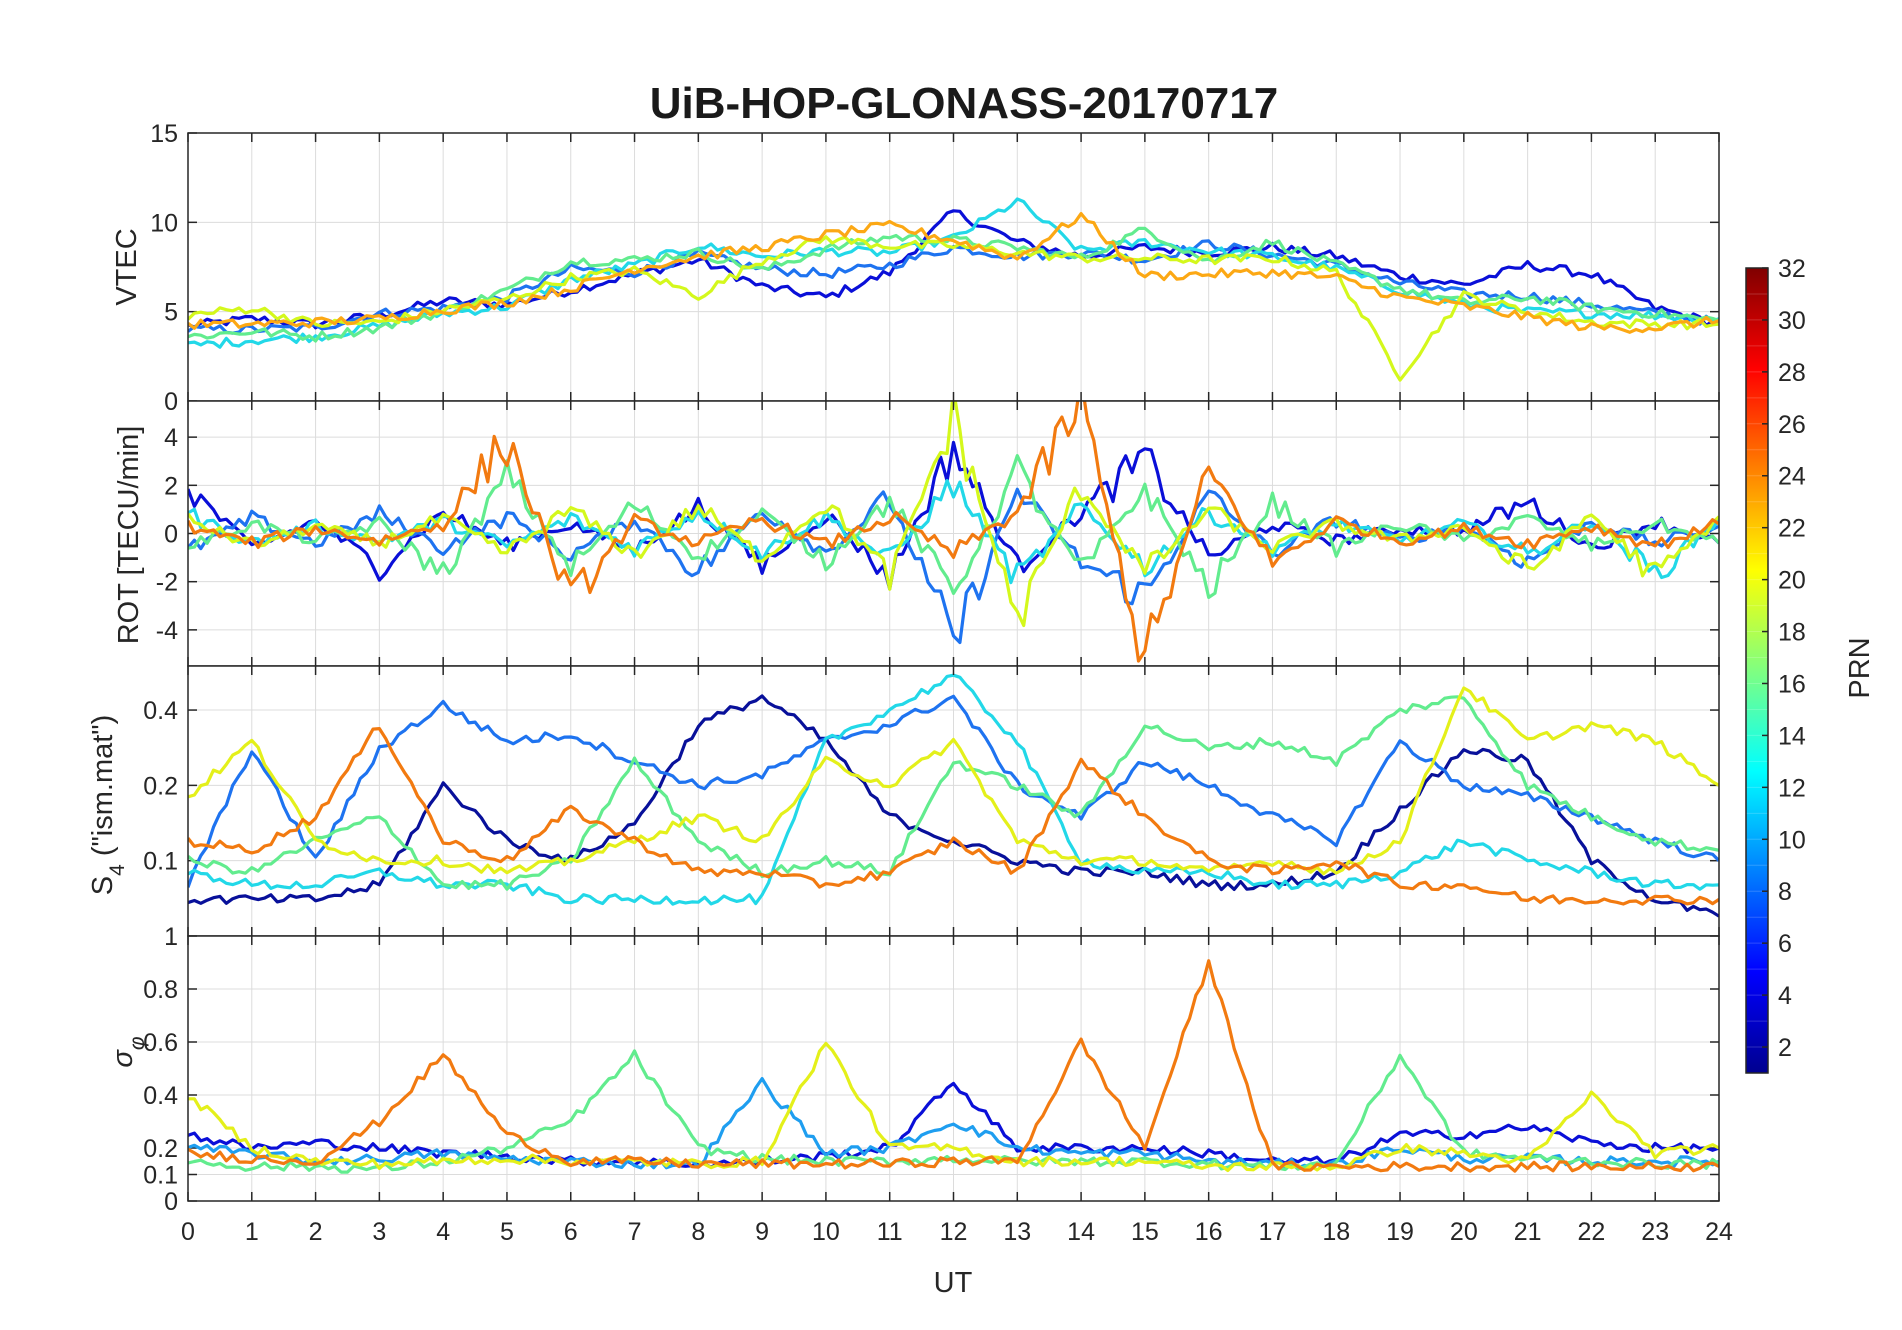 The height and width of the screenshot is (1330, 1902). What do you see at coordinates (160, 990) in the screenshot?
I see `sigma-phi-y-tick-label: 0.8` at bounding box center [160, 990].